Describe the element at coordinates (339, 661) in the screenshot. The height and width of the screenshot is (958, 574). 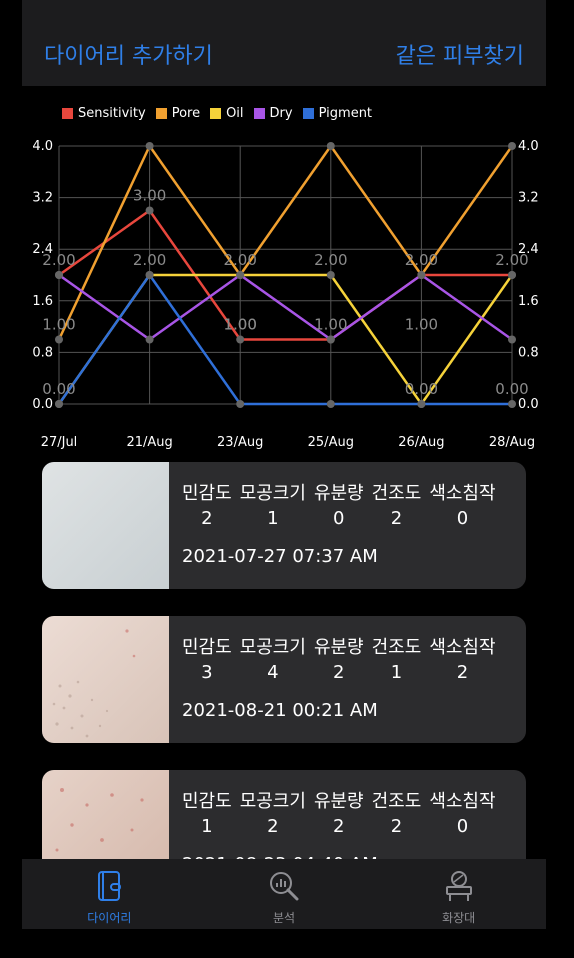
I see `metric-oil: 유분량 2` at that location.